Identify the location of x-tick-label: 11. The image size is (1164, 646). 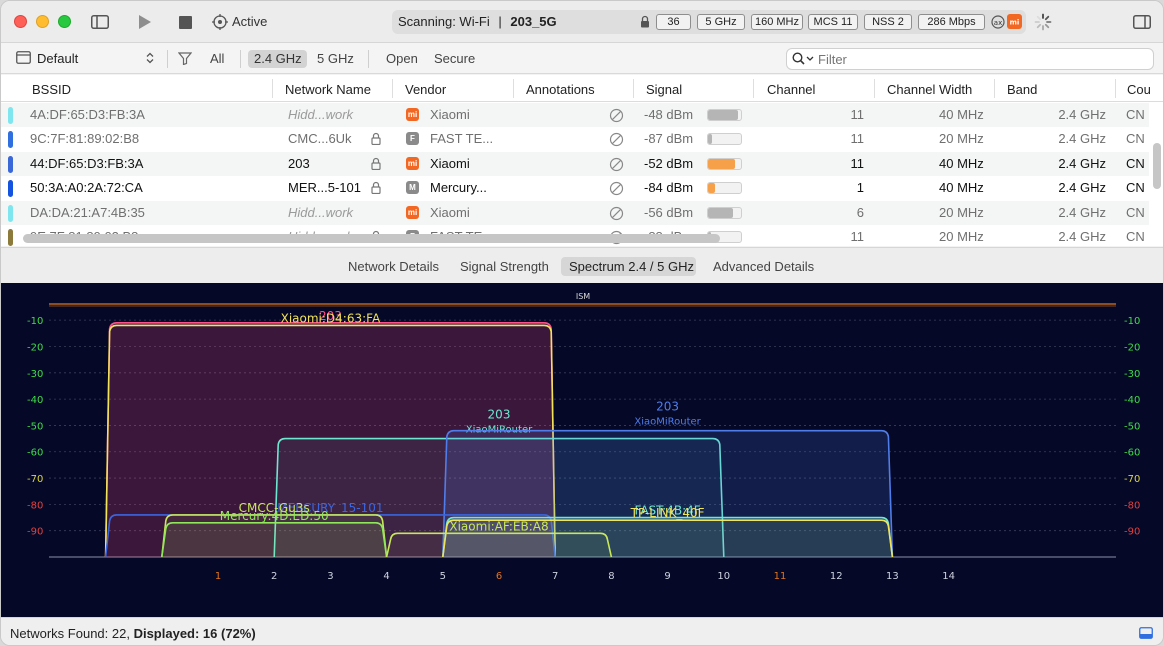
(780, 576).